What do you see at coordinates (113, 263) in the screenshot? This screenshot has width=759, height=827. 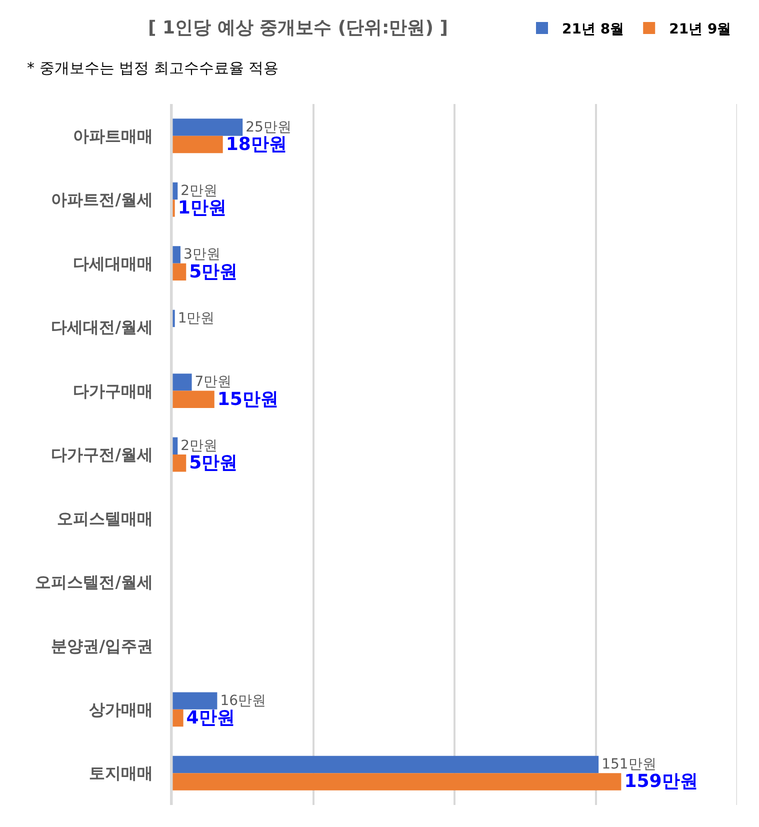 I see `y-tick-label: 다세대매매` at bounding box center [113, 263].